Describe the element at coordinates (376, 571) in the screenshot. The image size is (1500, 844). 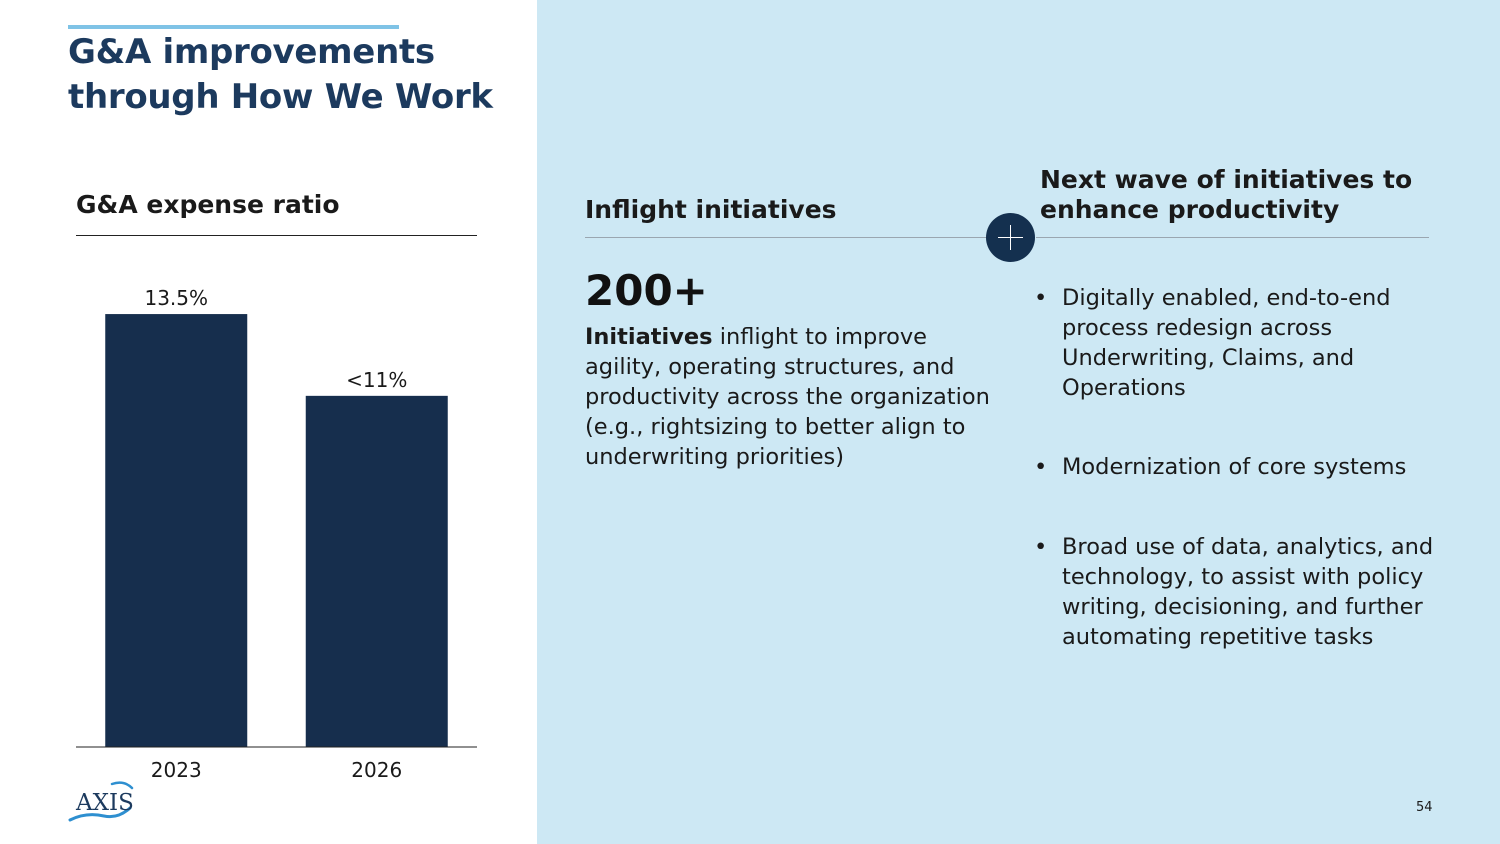
I see `bar-2026` at that location.